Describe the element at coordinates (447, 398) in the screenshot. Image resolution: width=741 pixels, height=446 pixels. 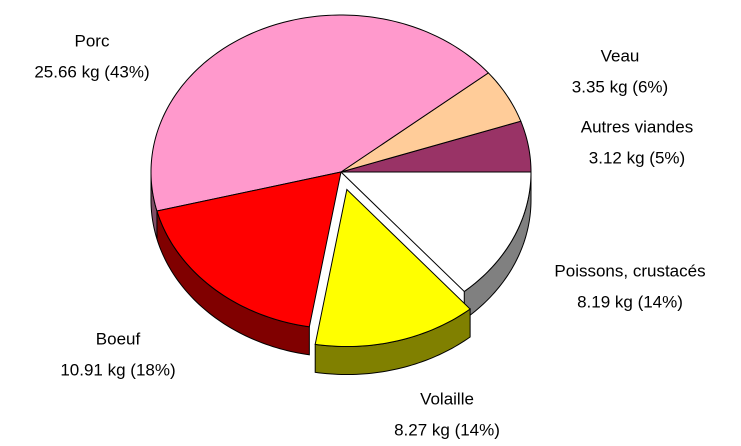
I see `slice-label: Volaille` at that location.